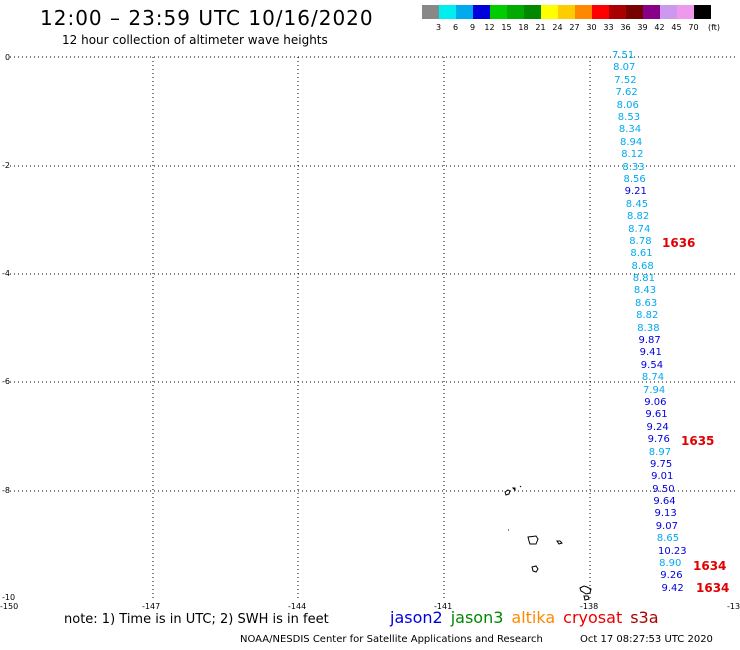  I want to click on color-scale-label: 45, so click(676, 27).